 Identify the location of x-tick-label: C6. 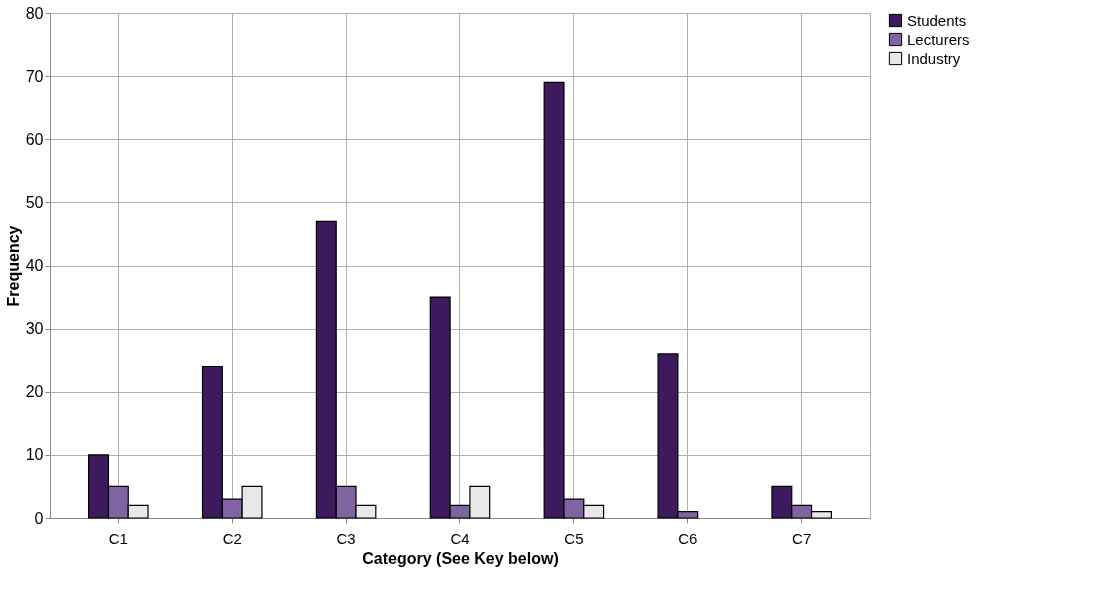
(688, 538).